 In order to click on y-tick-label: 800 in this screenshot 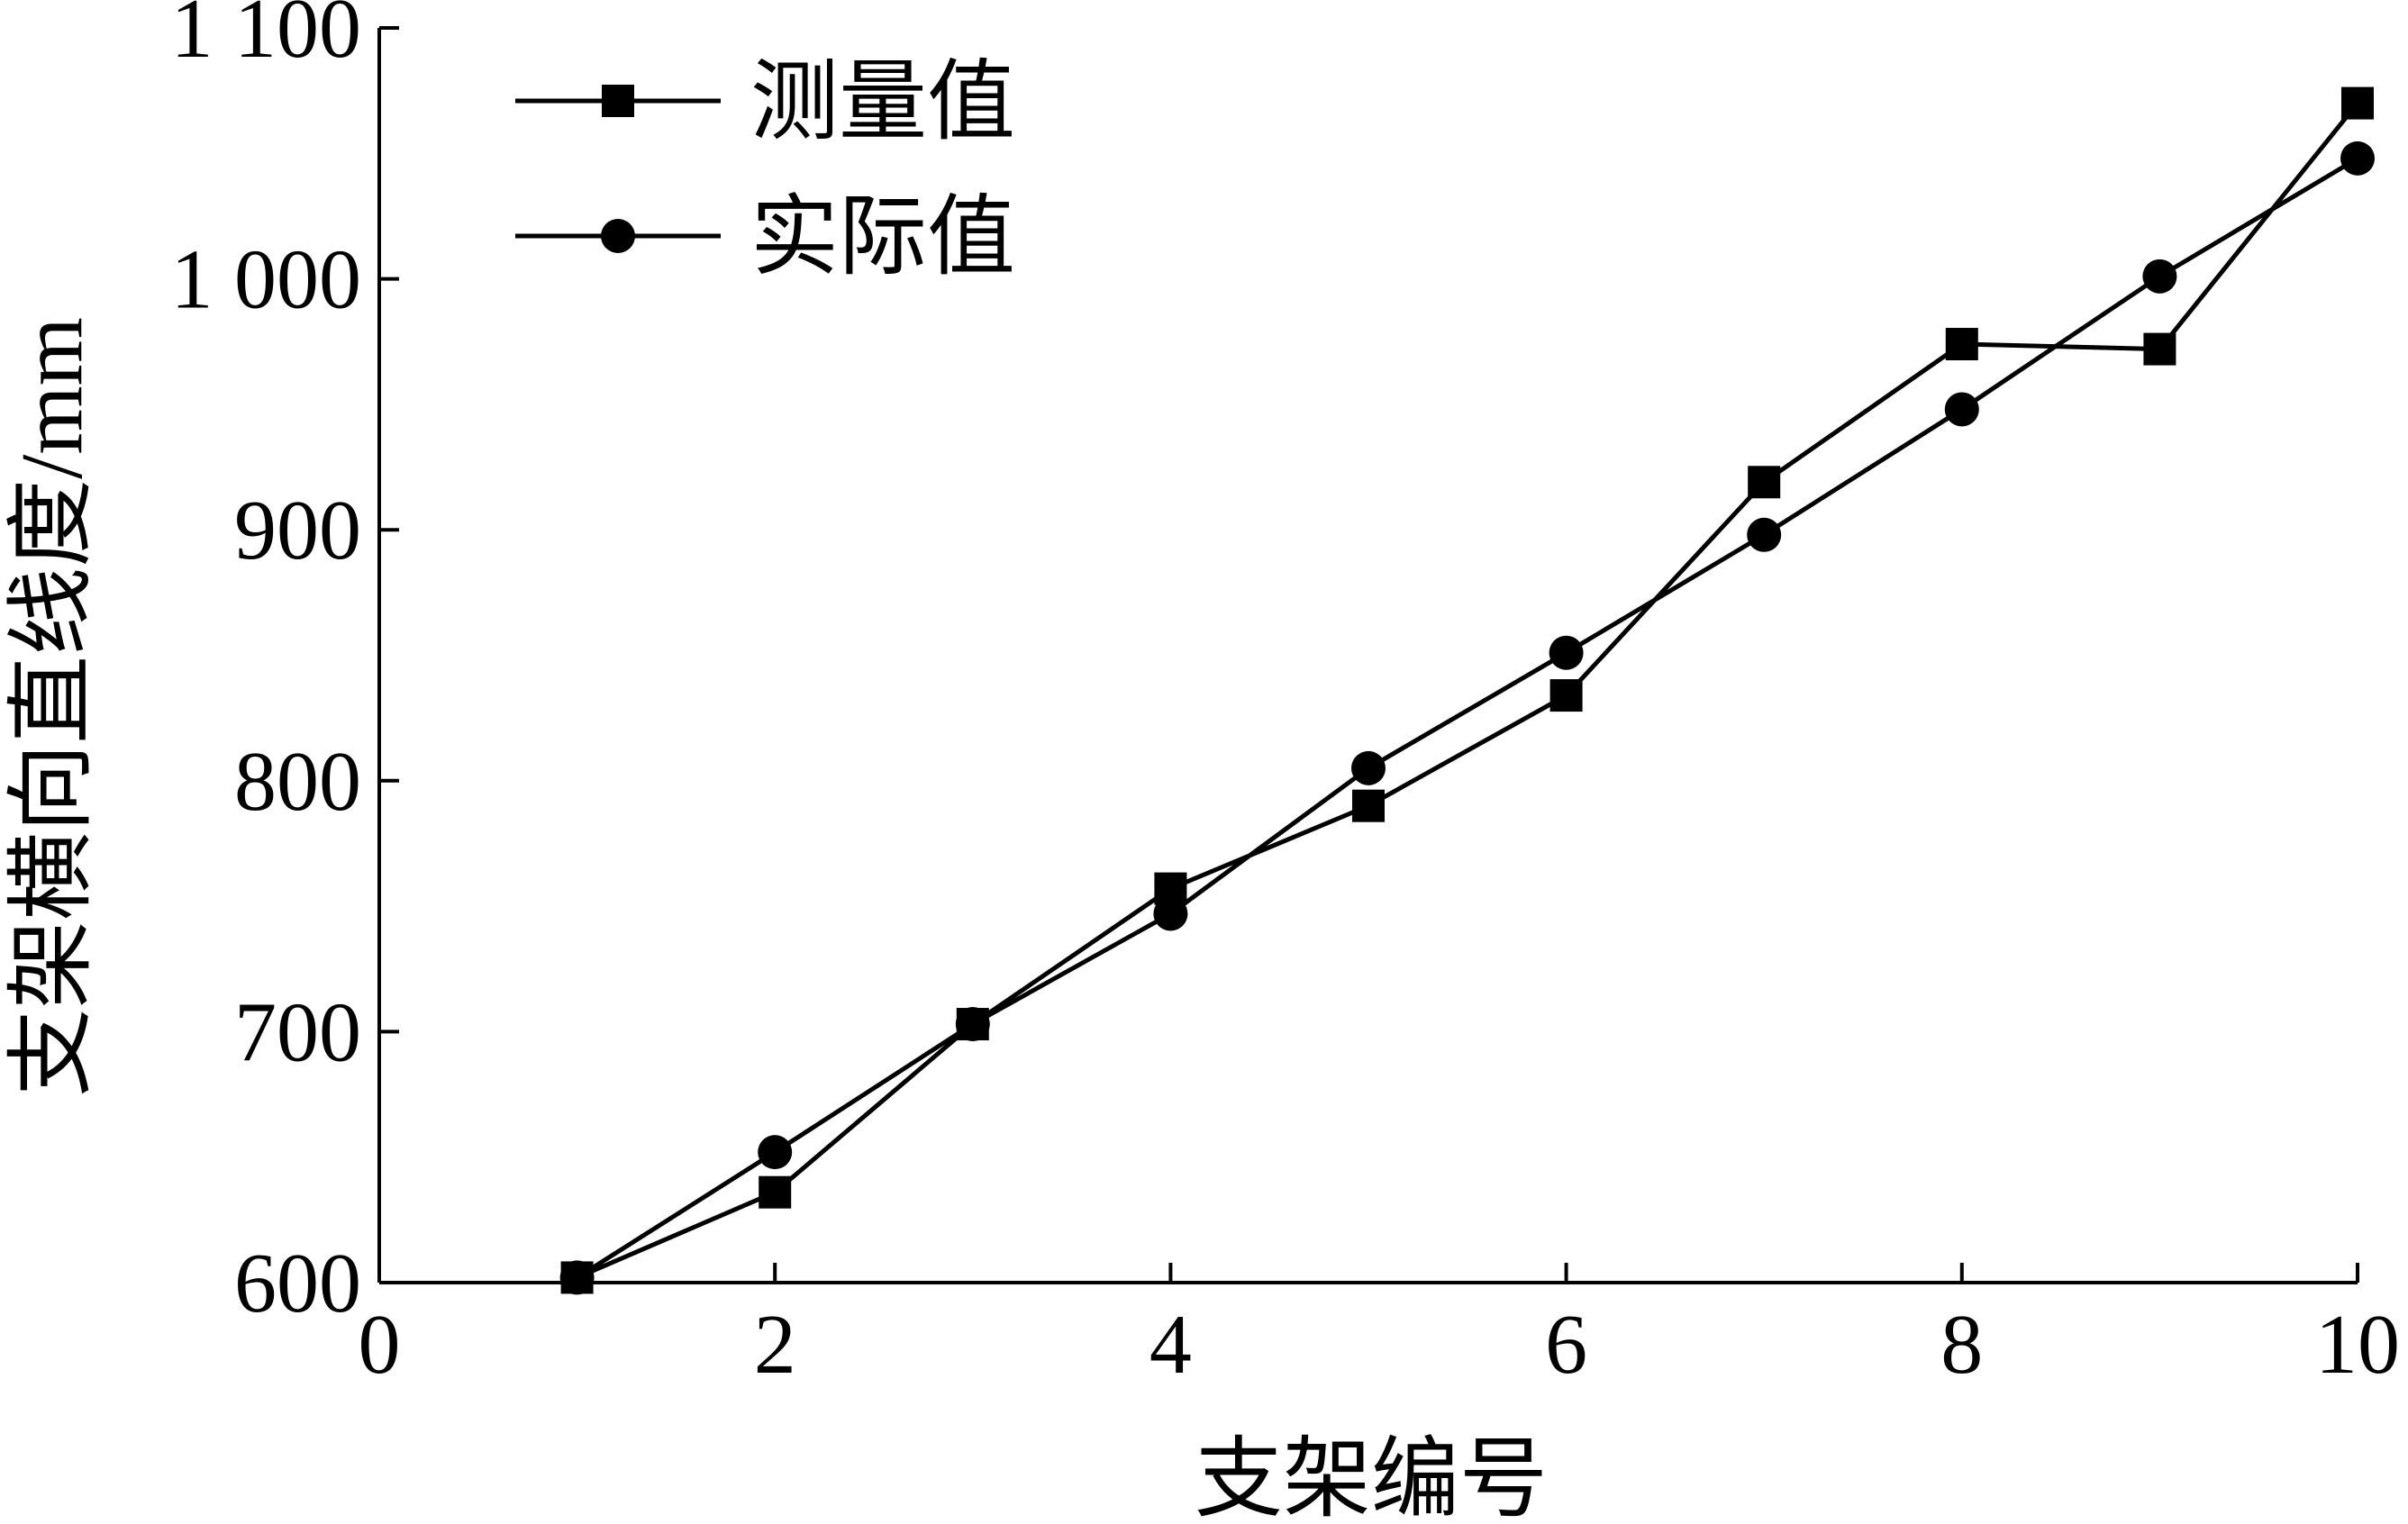, I will do `click(298, 782)`.